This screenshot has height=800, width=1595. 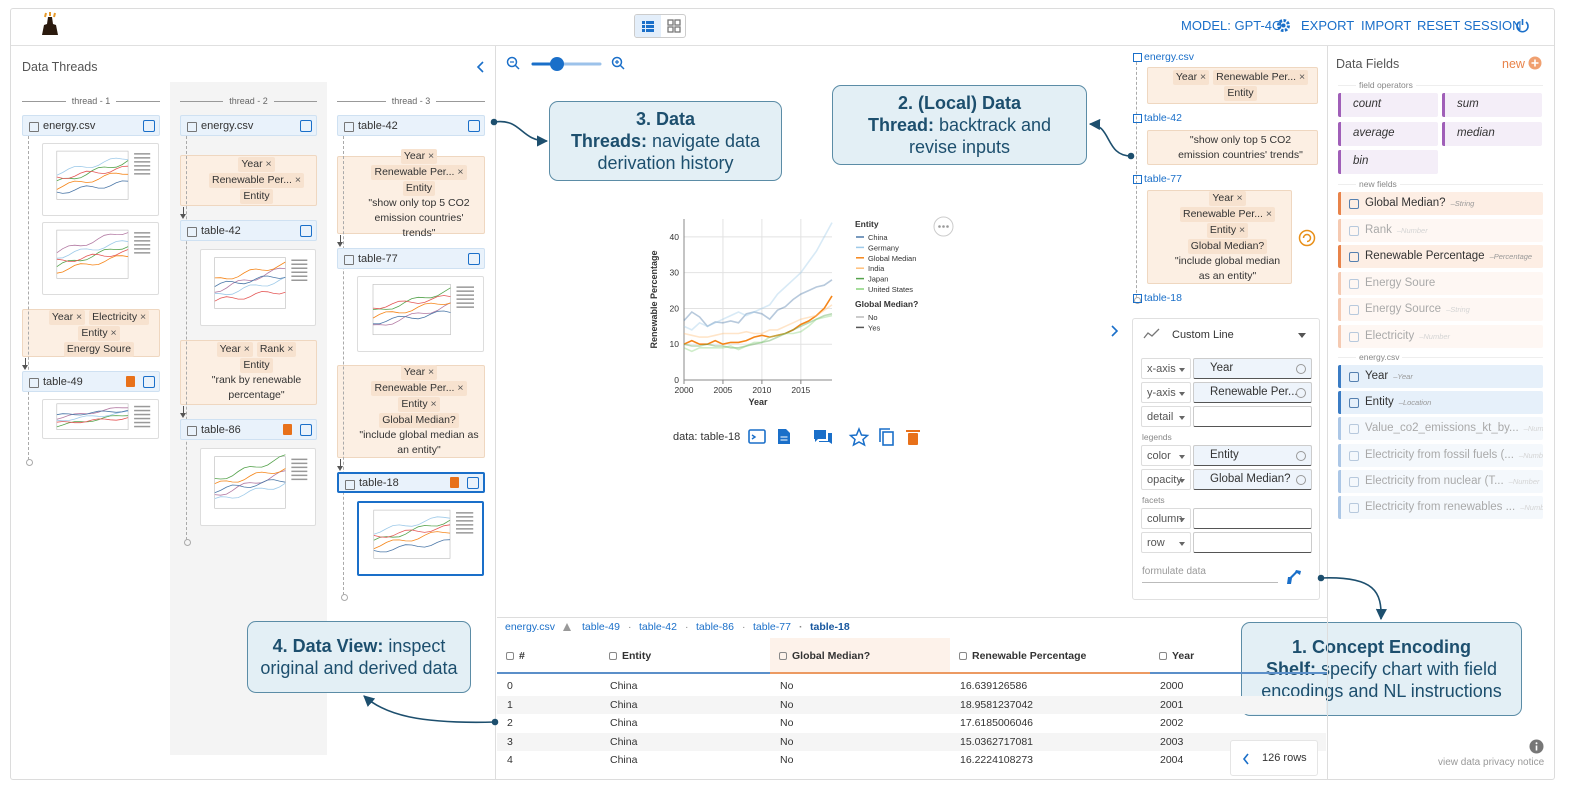 I want to click on local-table: table-18, so click(x=1157, y=298).